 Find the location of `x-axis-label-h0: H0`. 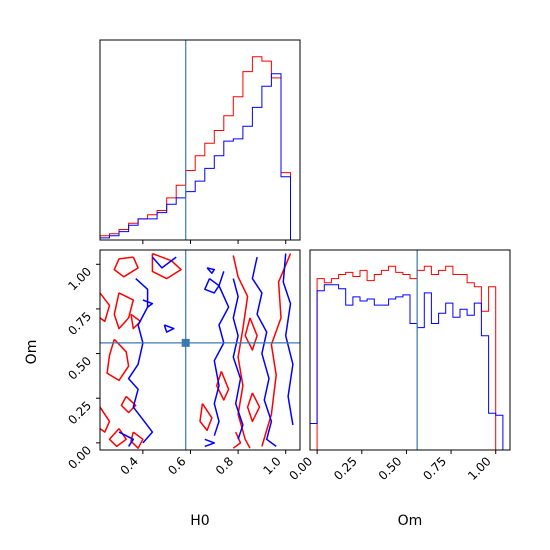

x-axis-label-h0: H0 is located at coordinates (199, 521).